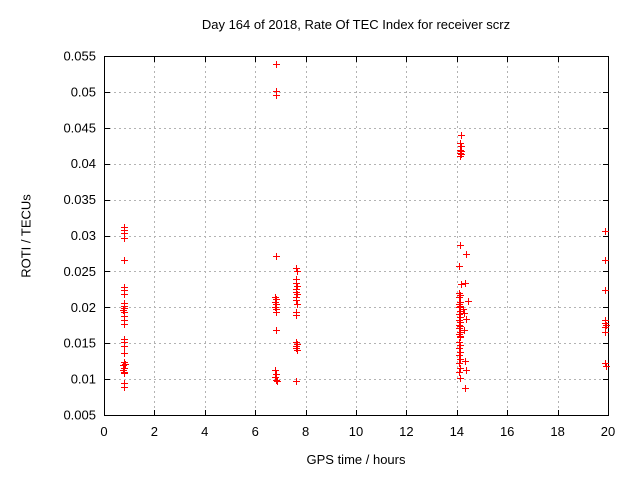  What do you see at coordinates (507, 431) in the screenshot?
I see `x-tick-label: 16` at bounding box center [507, 431].